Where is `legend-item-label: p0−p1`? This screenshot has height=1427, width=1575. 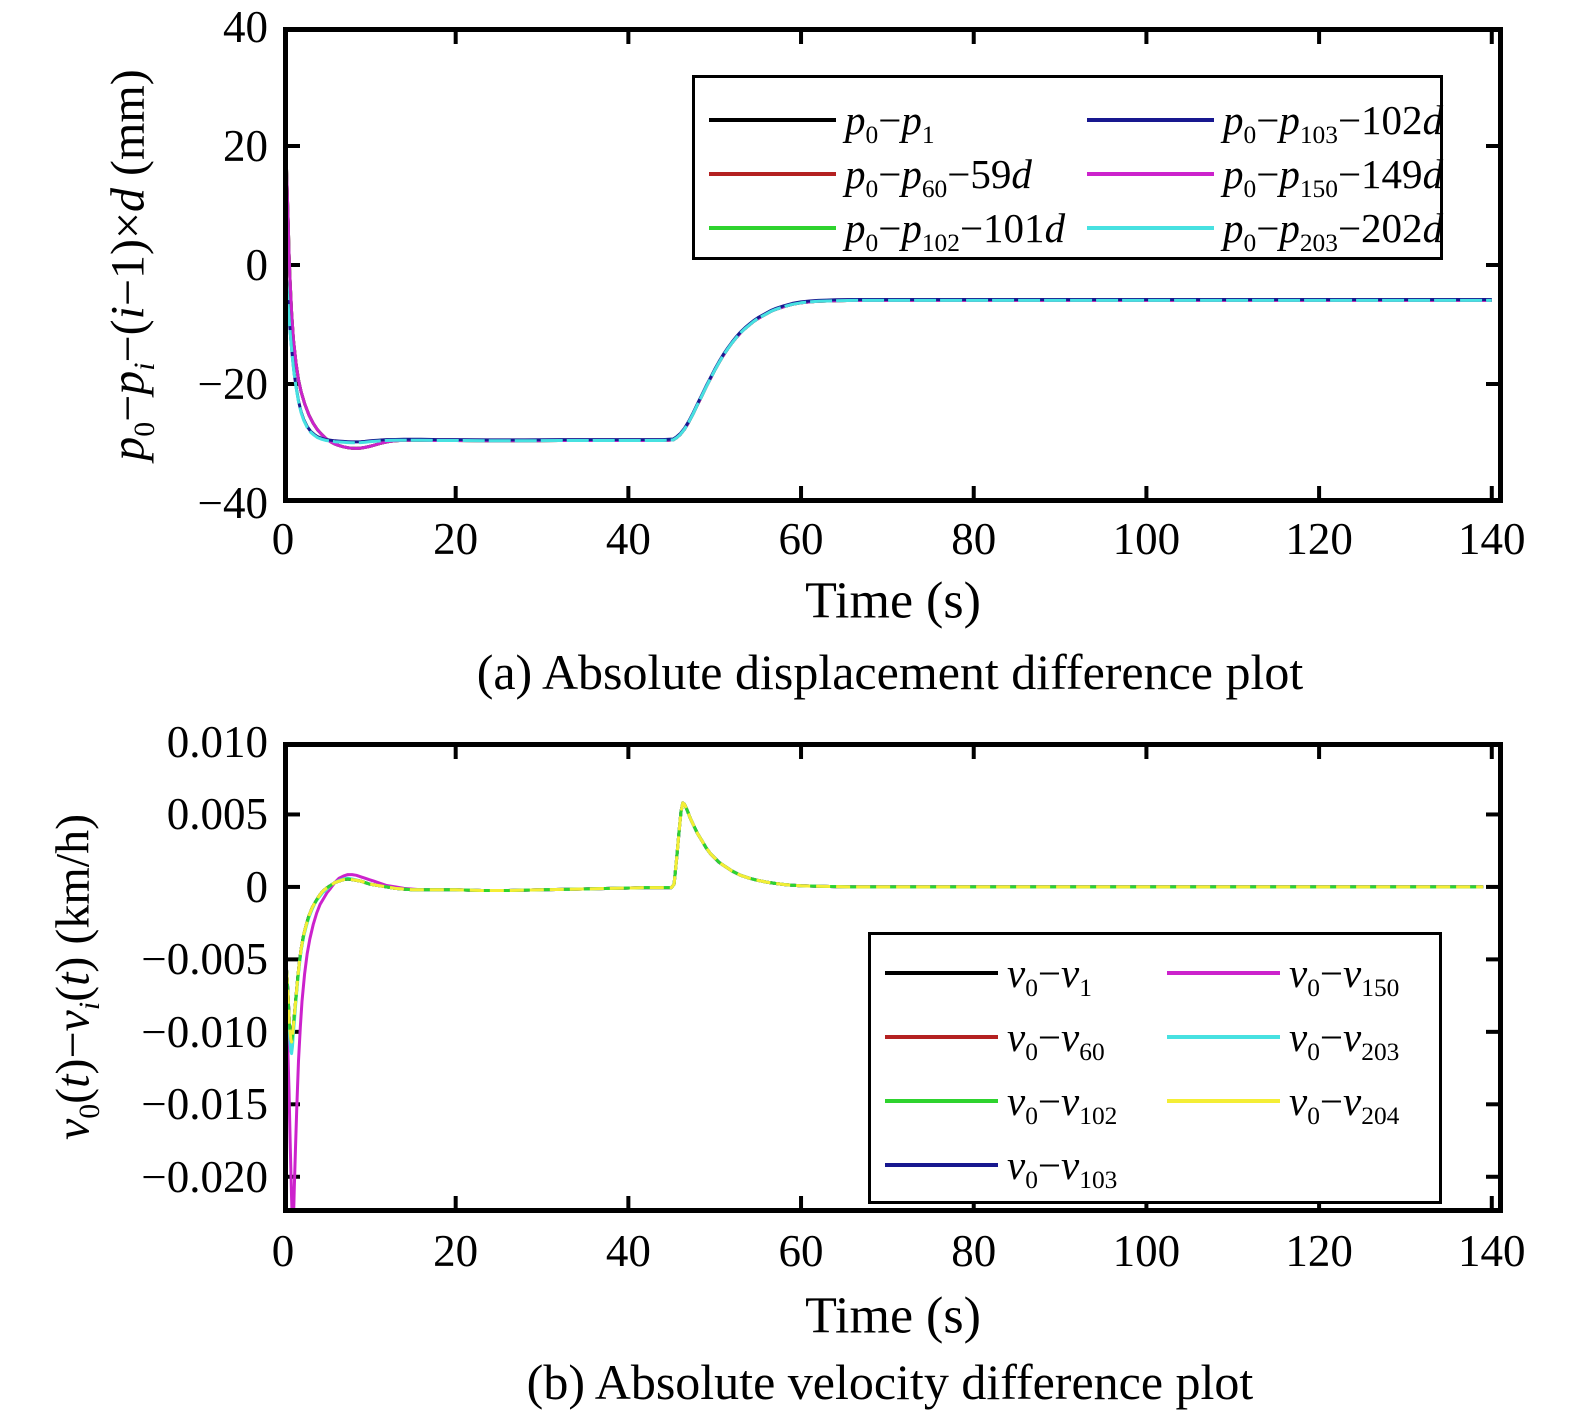 legend-item-label: p0−p1 is located at coordinates (890, 122).